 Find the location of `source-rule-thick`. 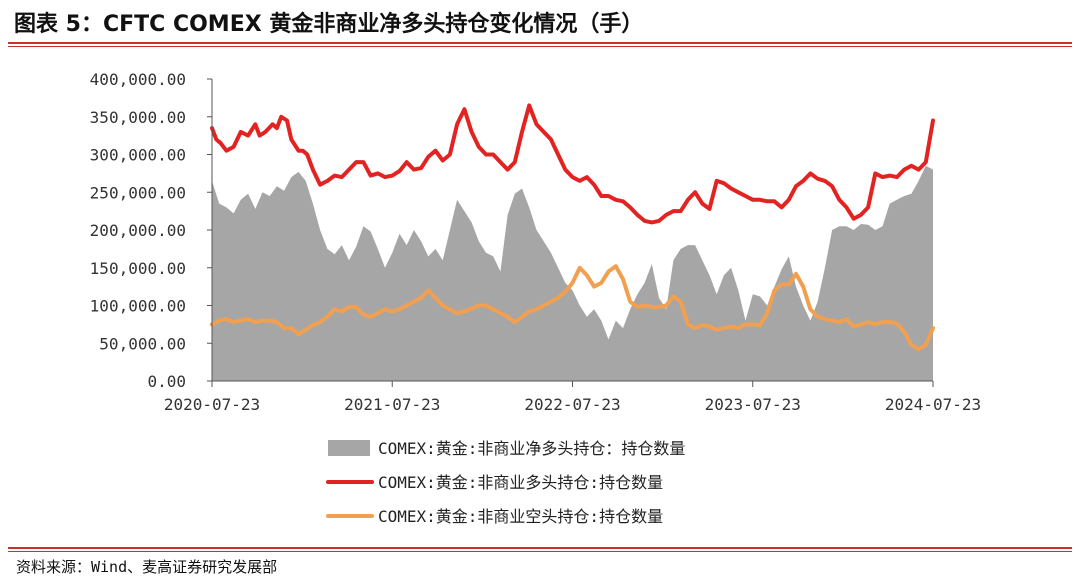

source-rule-thick is located at coordinates (540, 548).